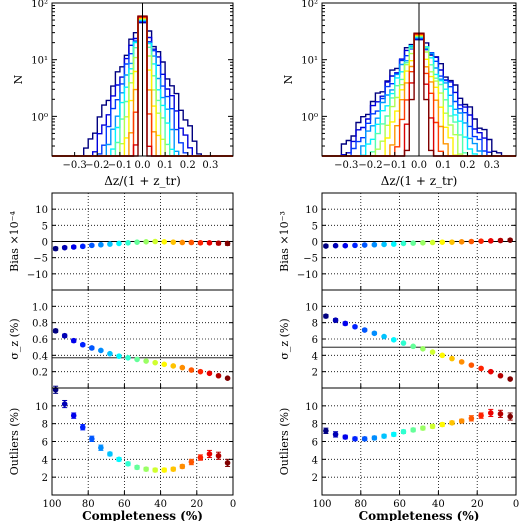 The height and width of the screenshot is (521, 520). What do you see at coordinates (74, 165) in the screenshot?
I see `x-tick-label: −0.3` at bounding box center [74, 165].